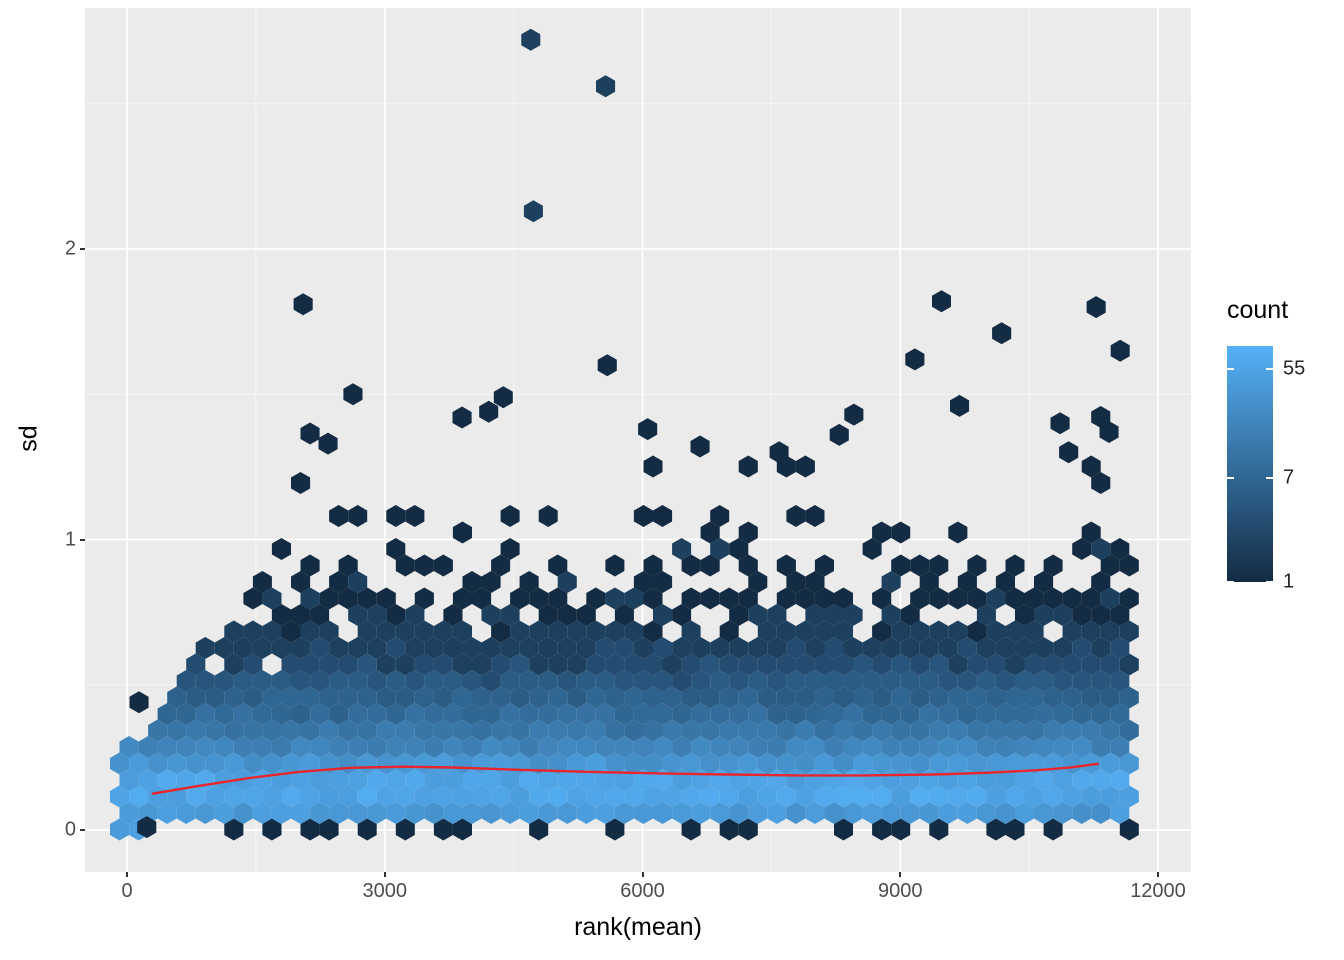  Describe the element at coordinates (1294, 368) in the screenshot. I see `legend-tick-label: 55` at that location.